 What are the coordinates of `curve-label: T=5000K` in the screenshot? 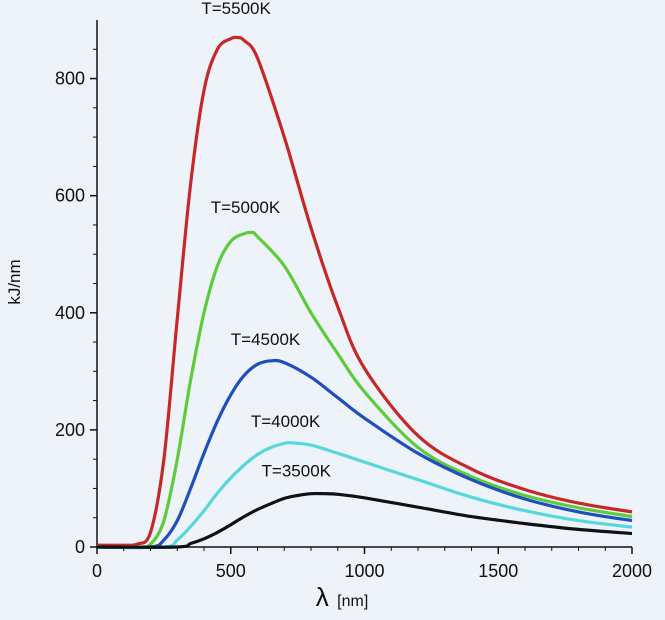 It's located at (246, 207).